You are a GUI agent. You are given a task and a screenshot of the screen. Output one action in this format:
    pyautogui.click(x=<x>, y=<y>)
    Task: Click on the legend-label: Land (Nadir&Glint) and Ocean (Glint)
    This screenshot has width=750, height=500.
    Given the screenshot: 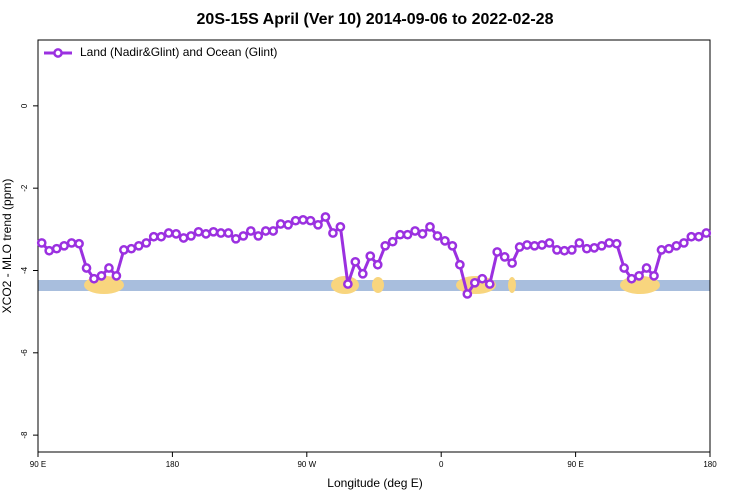 What is the action you would take?
    pyautogui.click(x=178, y=52)
    